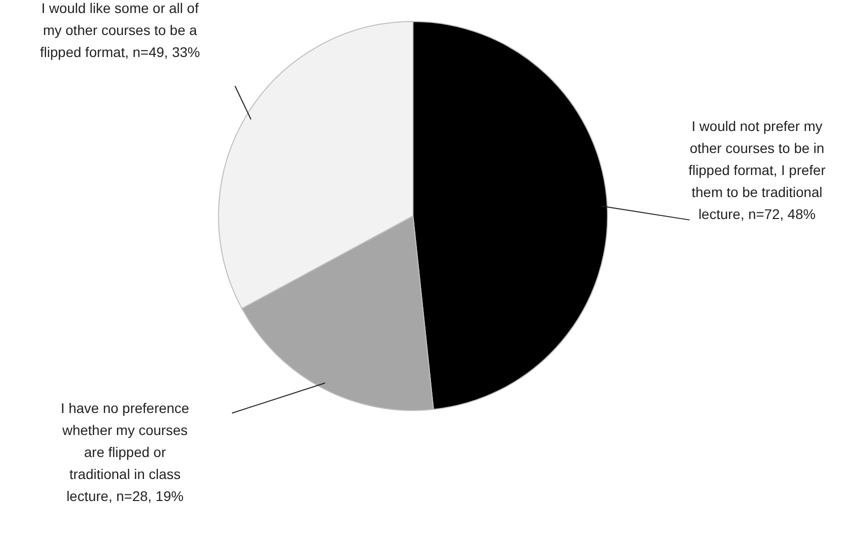 The width and height of the screenshot is (867, 533). Describe the element at coordinates (120, 30) in the screenshot. I see `slice-label: I would like some or all of my other courses to be a flipped format, n=49, 33%` at that location.